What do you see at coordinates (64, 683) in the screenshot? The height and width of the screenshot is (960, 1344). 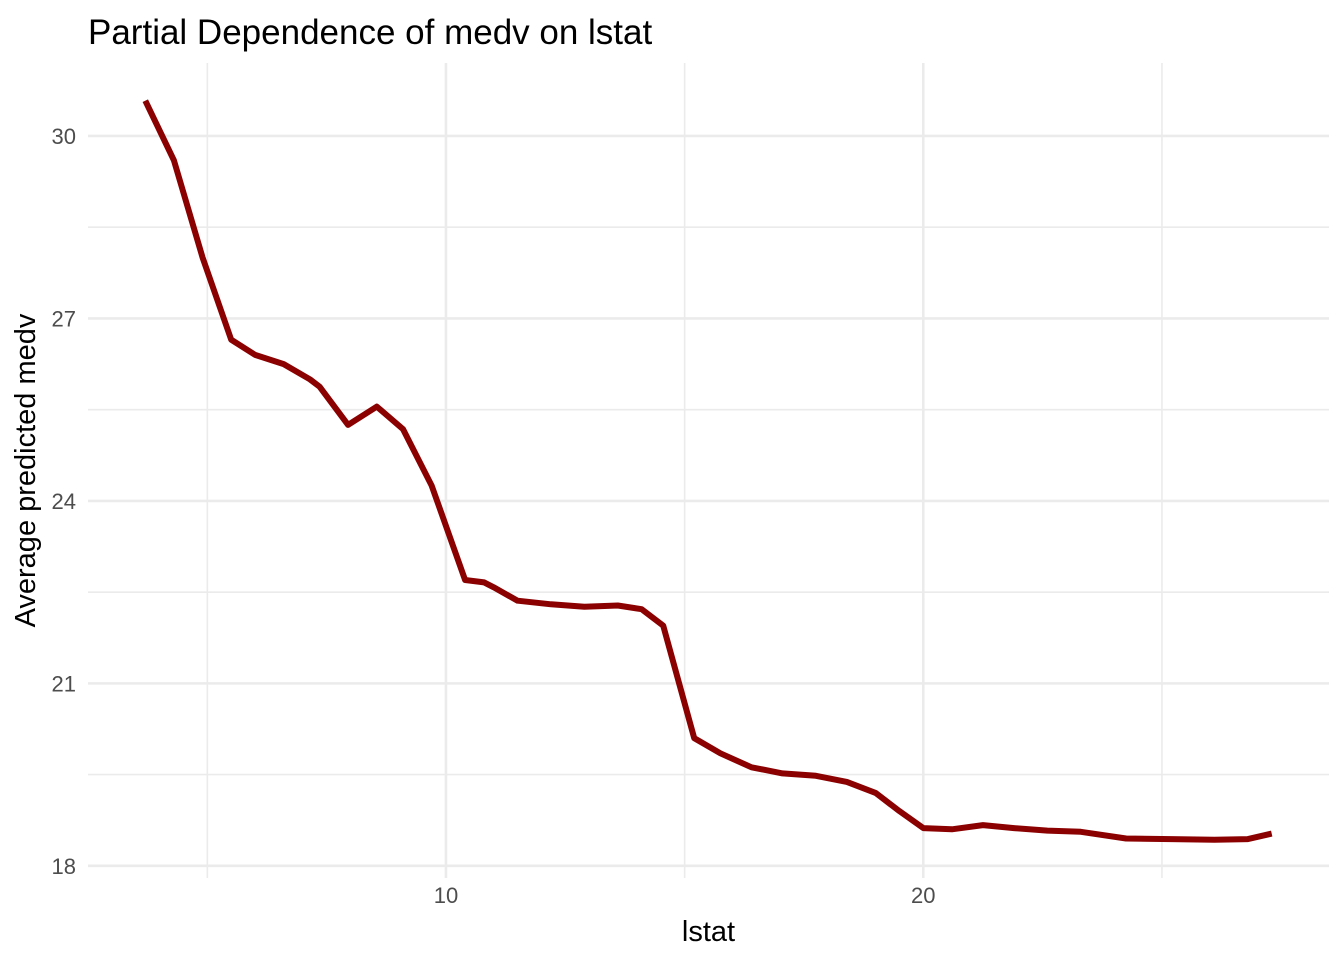 I see `y-tick-label: 21` at bounding box center [64, 683].